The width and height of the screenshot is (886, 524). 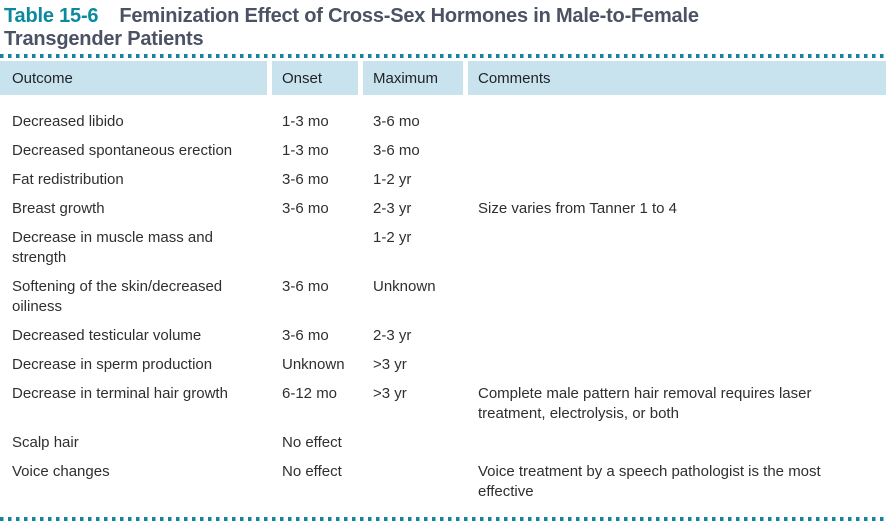 What do you see at coordinates (68, 179) in the screenshot?
I see `outcome-cell: Fat redistribution` at bounding box center [68, 179].